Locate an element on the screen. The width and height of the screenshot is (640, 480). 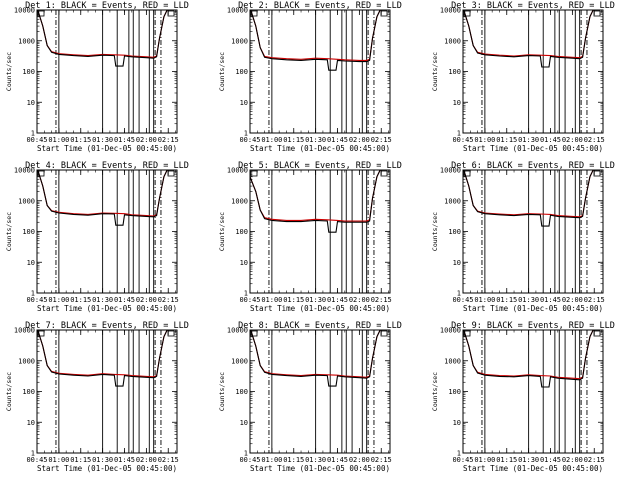
panel-title: Det 4: BLACK = Events, RED = LLD is located at coordinates (107, 166).